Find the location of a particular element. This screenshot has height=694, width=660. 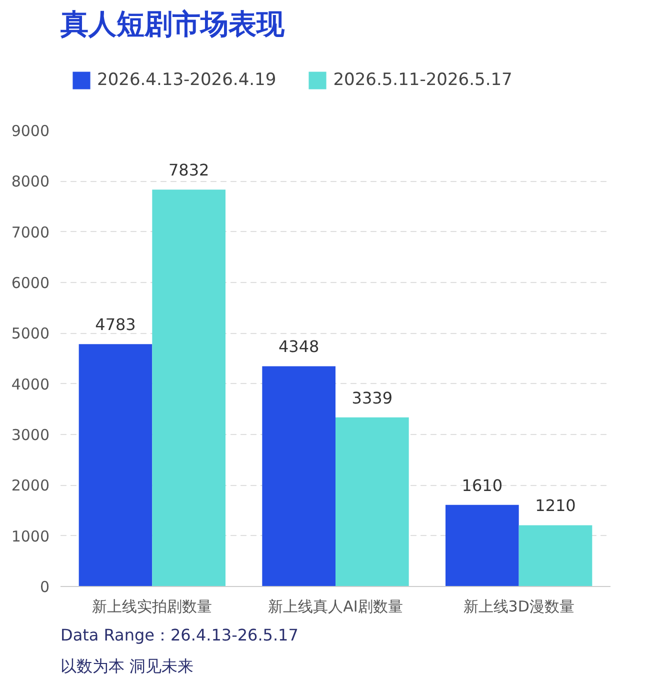

y-tick-label: 8000 is located at coordinates (30, 181).